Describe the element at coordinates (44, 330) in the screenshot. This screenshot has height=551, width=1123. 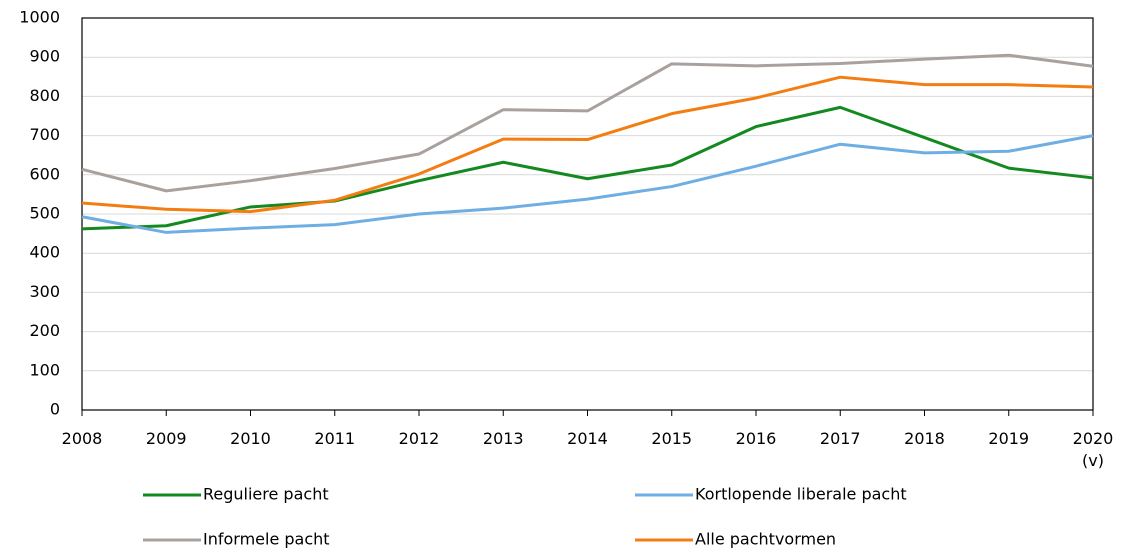
I see `y-tick-label: 200` at that location.